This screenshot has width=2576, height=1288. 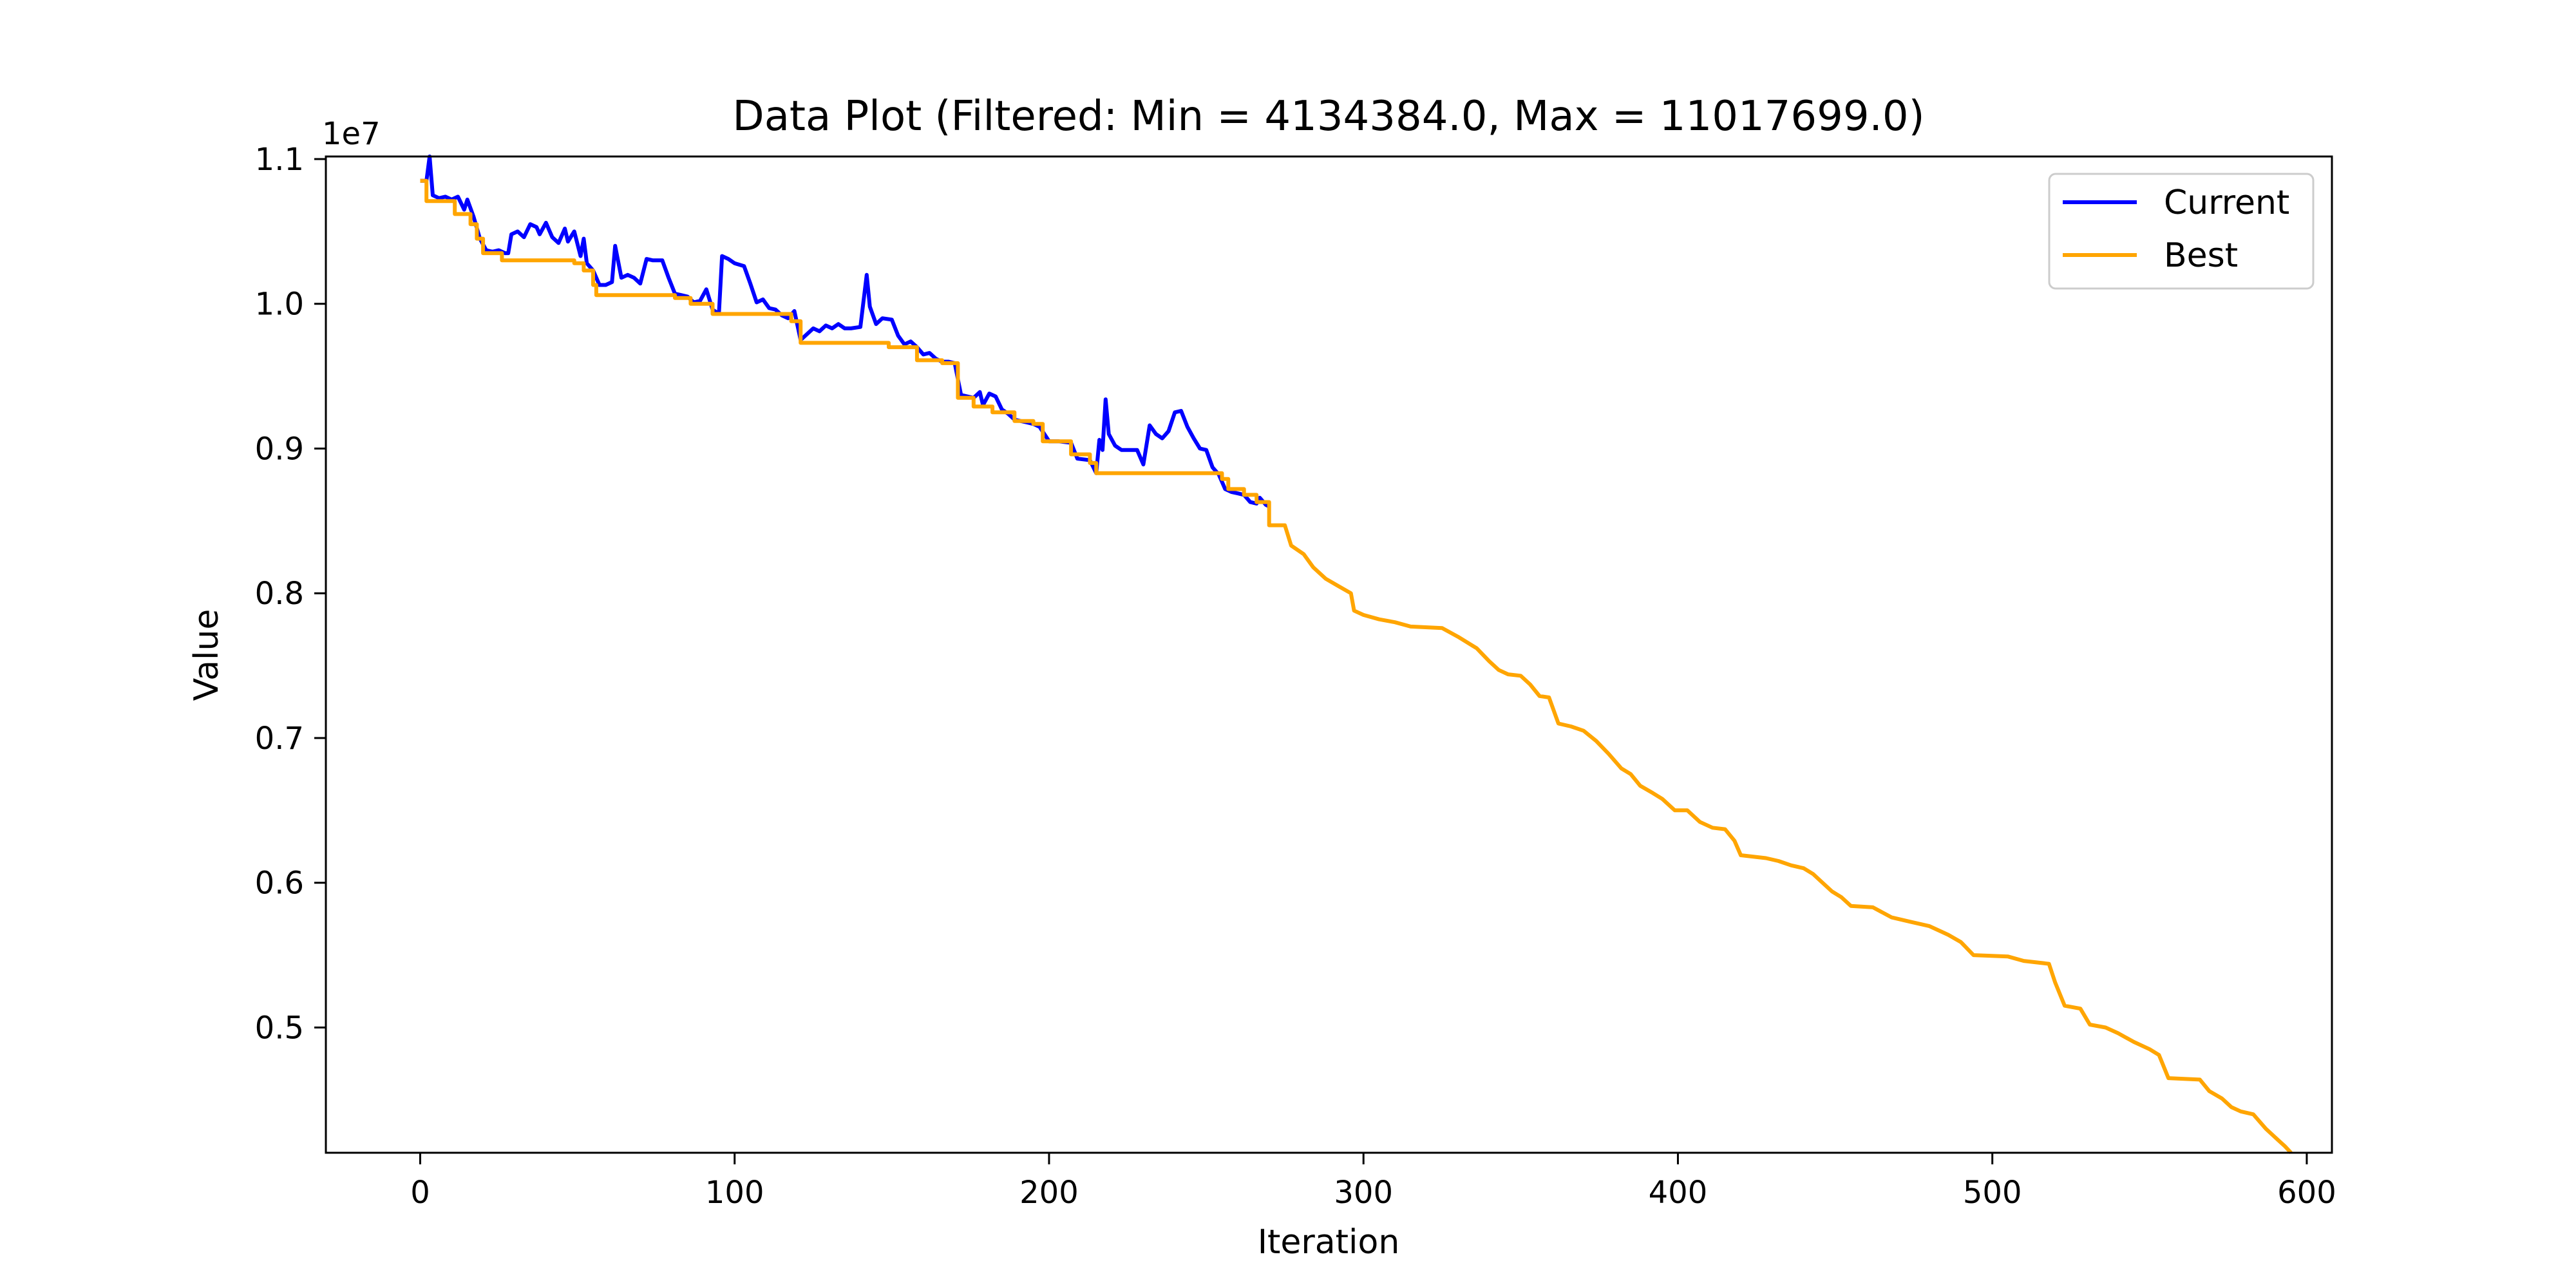 I want to click on y-tick-label: 0.5, so click(x=279, y=1028).